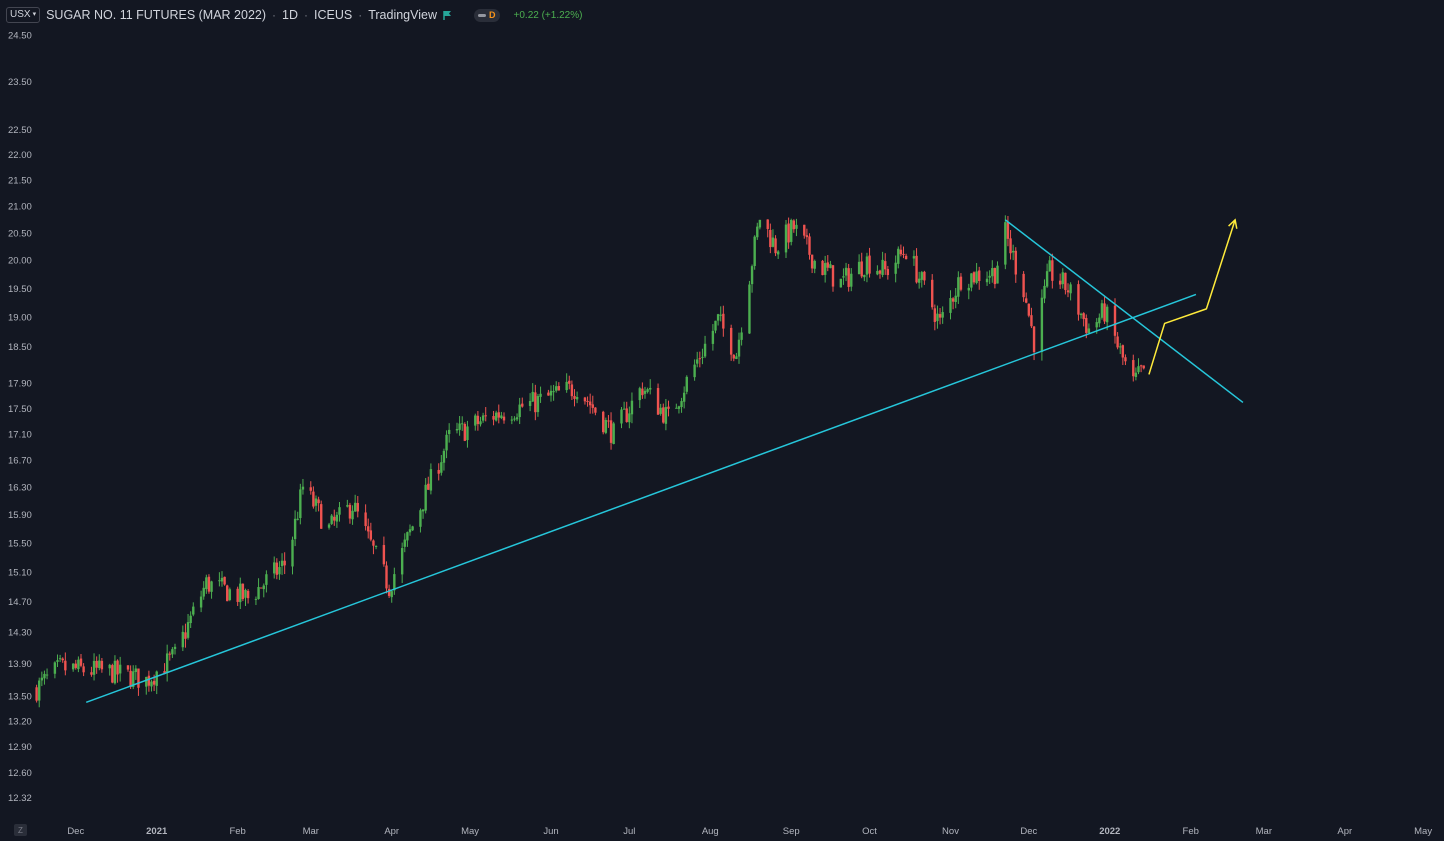  What do you see at coordinates (20, 602) in the screenshot?
I see `price-tick-label: 14.70` at bounding box center [20, 602].